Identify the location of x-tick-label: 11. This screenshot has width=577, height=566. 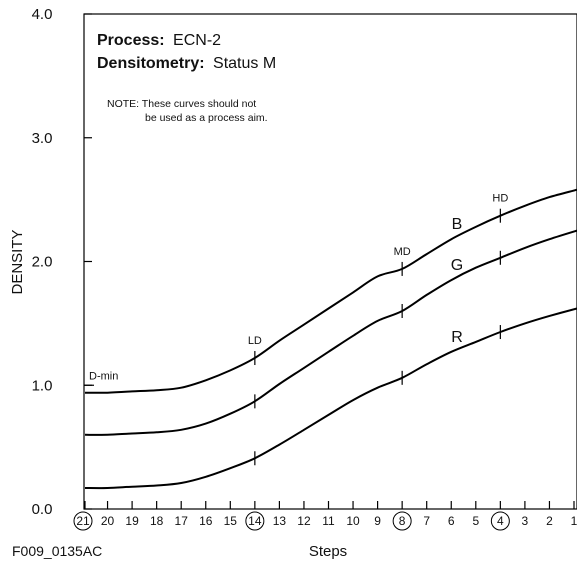
(328, 521).